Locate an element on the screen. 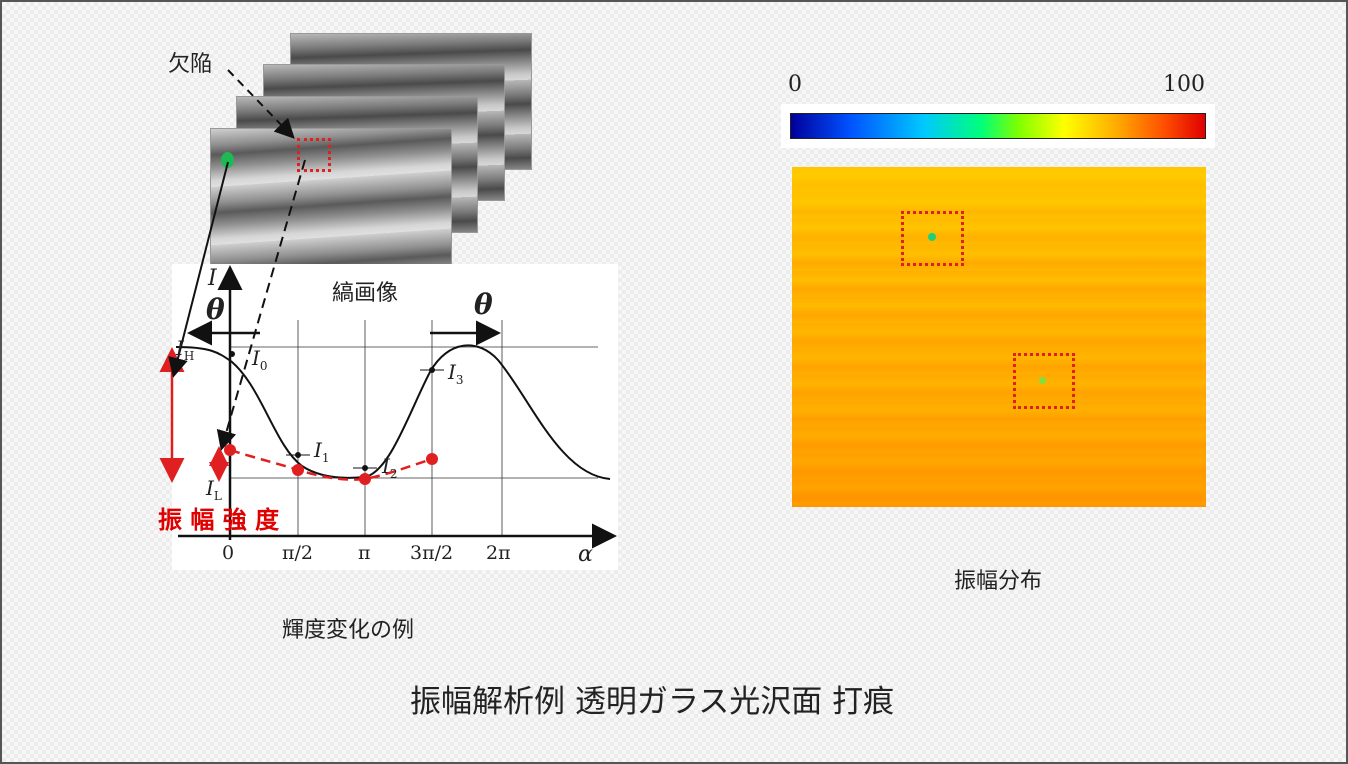  point-label-i0-main: I is located at coordinates (256, 358).